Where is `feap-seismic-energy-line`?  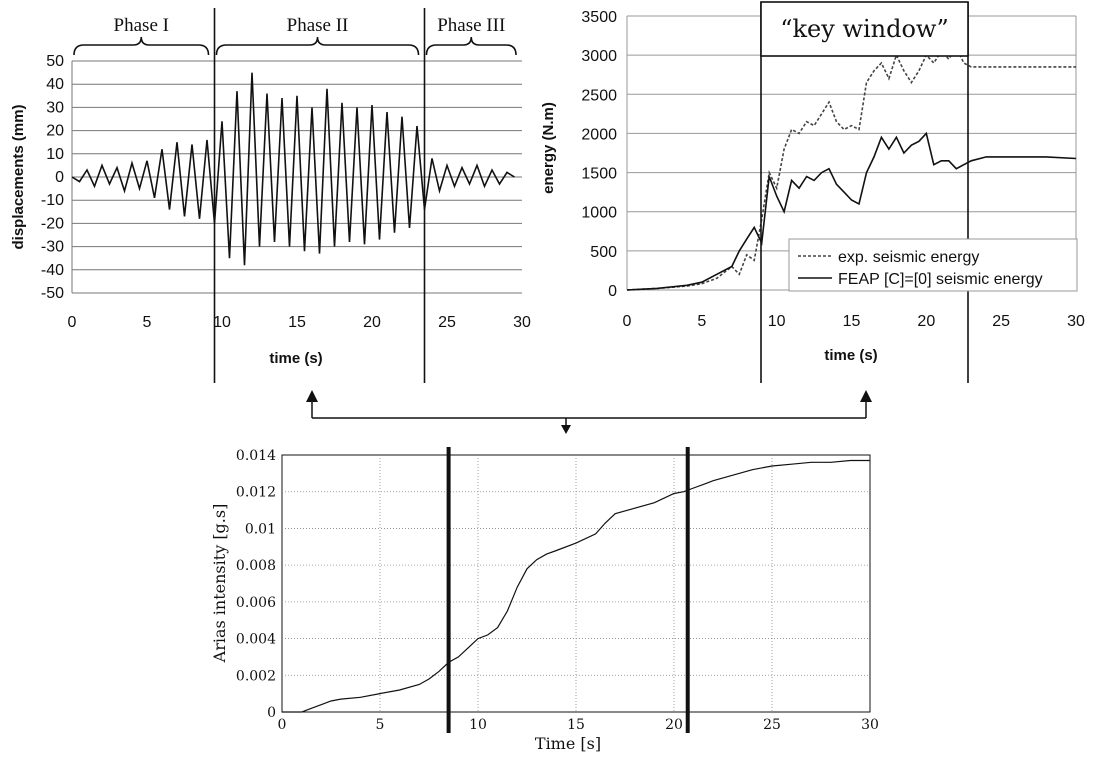
feap-seismic-energy-line is located at coordinates (851, 211).